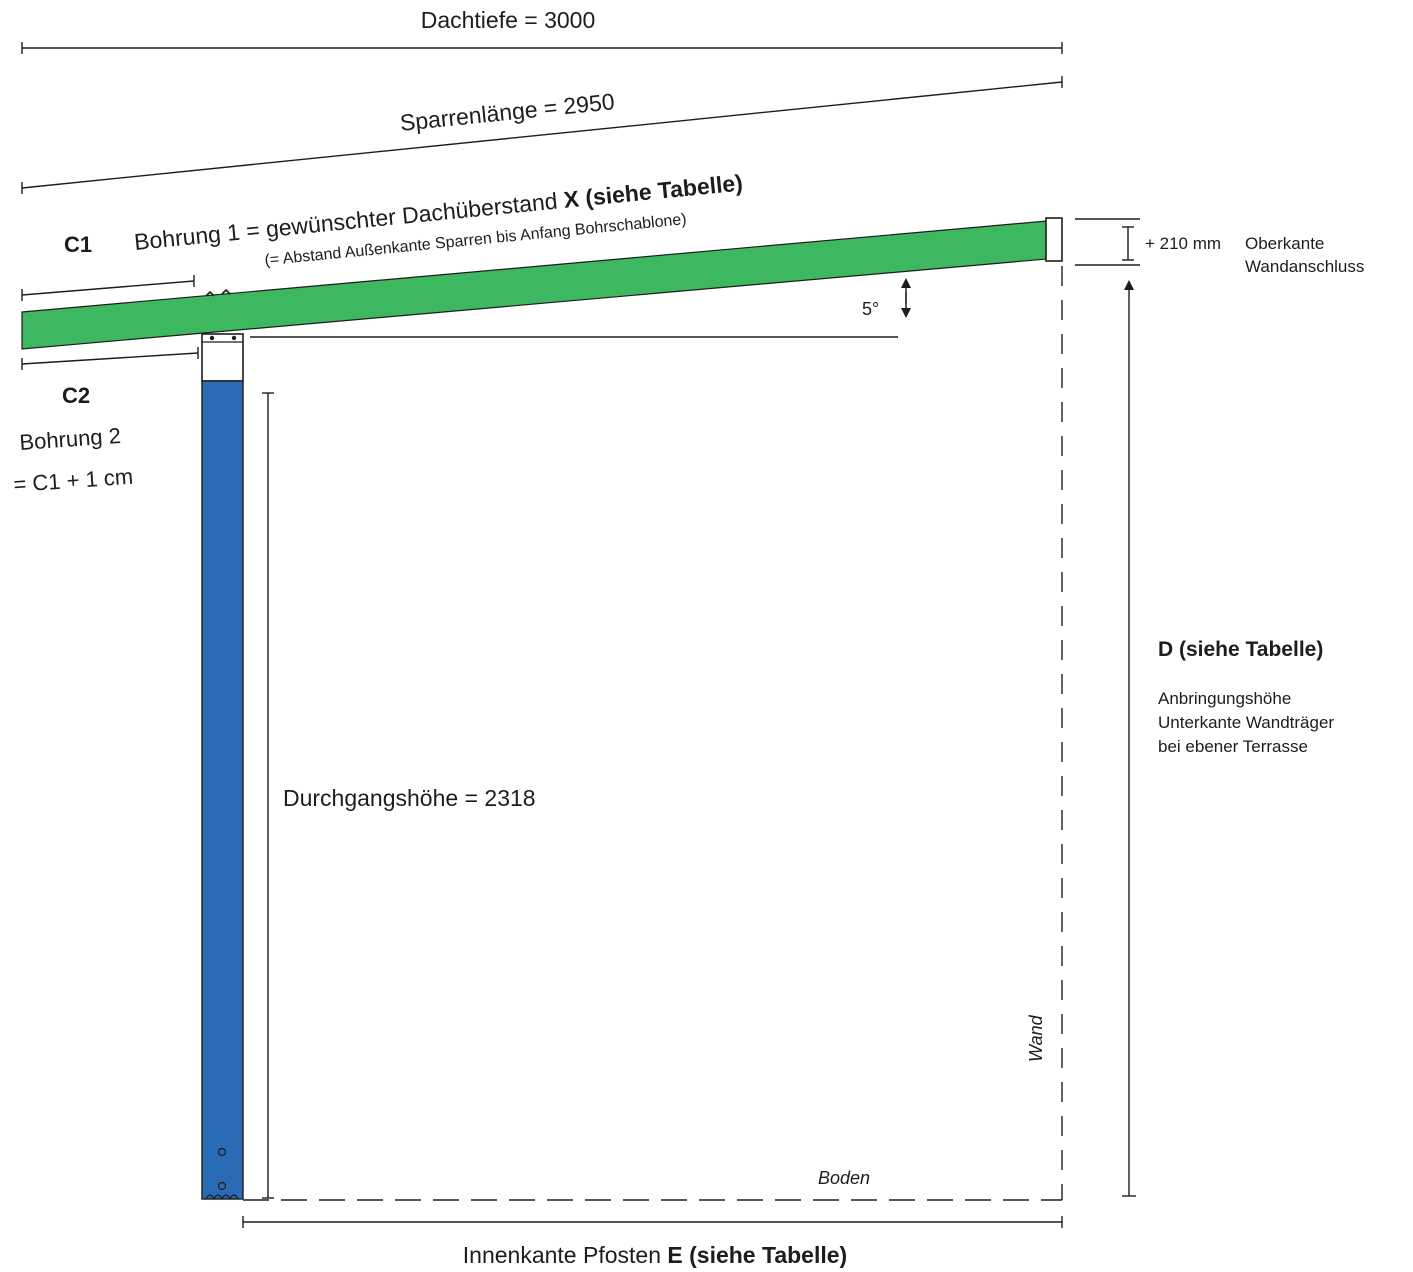 This screenshot has height=1272, width=1413. Describe the element at coordinates (652, 190) in the screenshot. I see `bohrung1-bold: X (siehe Tabelle)` at that location.